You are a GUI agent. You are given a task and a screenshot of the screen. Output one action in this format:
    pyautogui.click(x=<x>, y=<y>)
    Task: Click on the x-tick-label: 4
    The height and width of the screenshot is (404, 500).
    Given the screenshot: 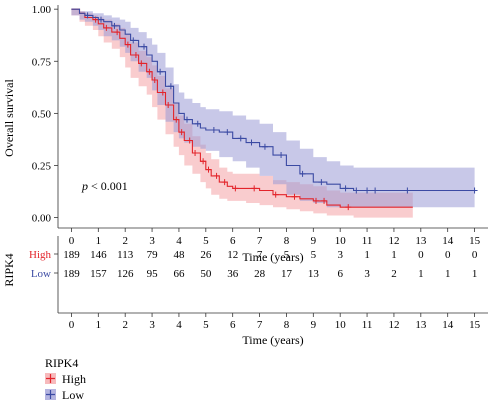 What is the action you would take?
    pyautogui.click(x=179, y=241)
    